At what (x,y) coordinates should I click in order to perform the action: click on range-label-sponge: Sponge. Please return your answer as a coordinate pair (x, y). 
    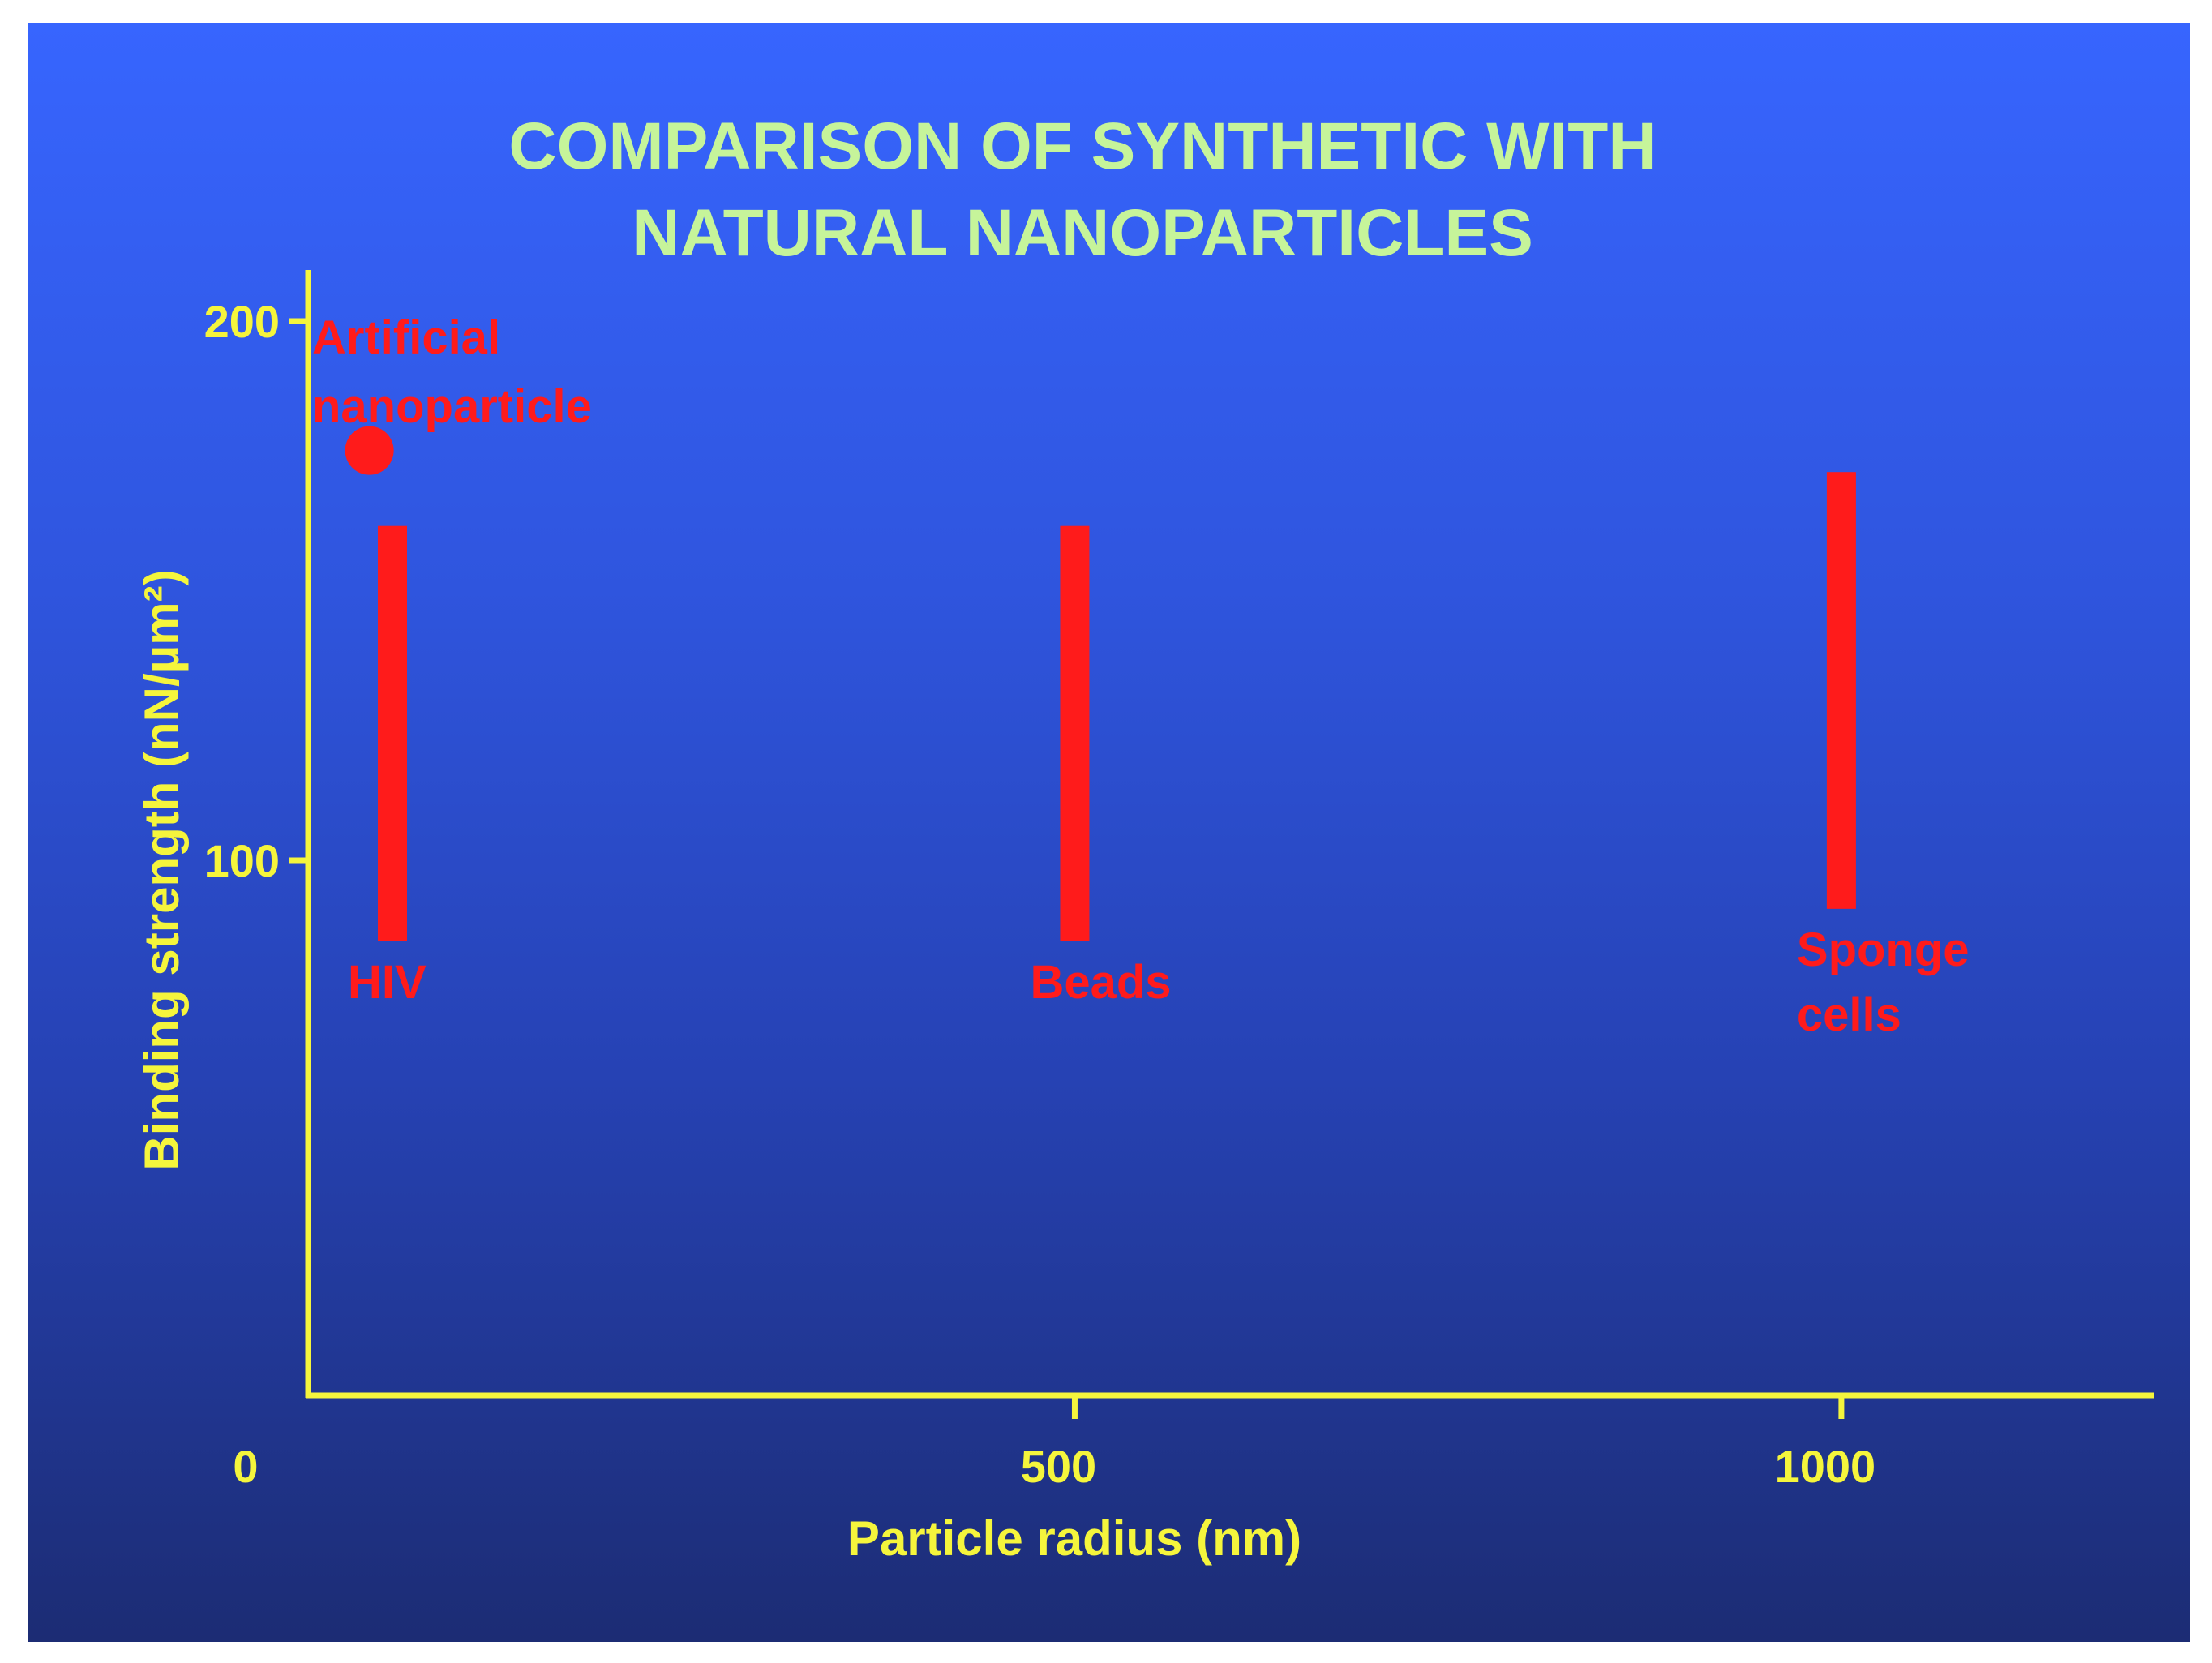
    Looking at the image, I should click on (1883, 950).